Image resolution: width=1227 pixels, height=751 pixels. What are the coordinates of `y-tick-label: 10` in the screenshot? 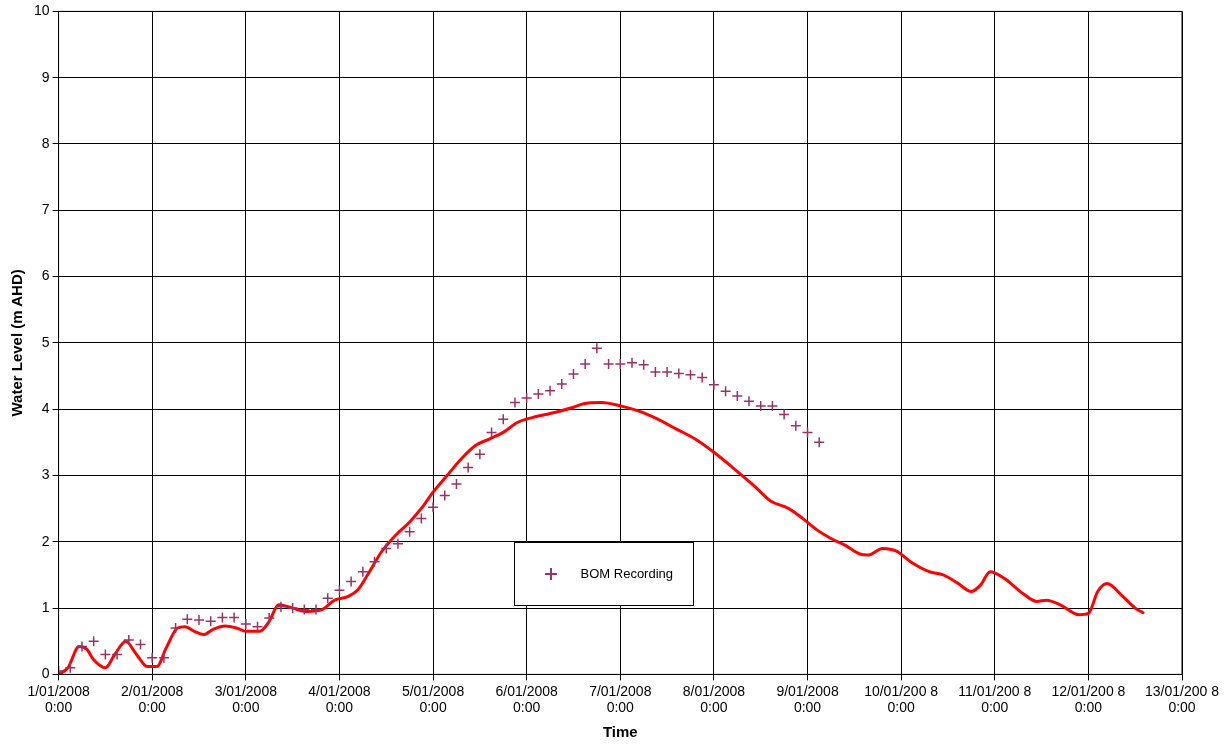 It's located at (41, 10).